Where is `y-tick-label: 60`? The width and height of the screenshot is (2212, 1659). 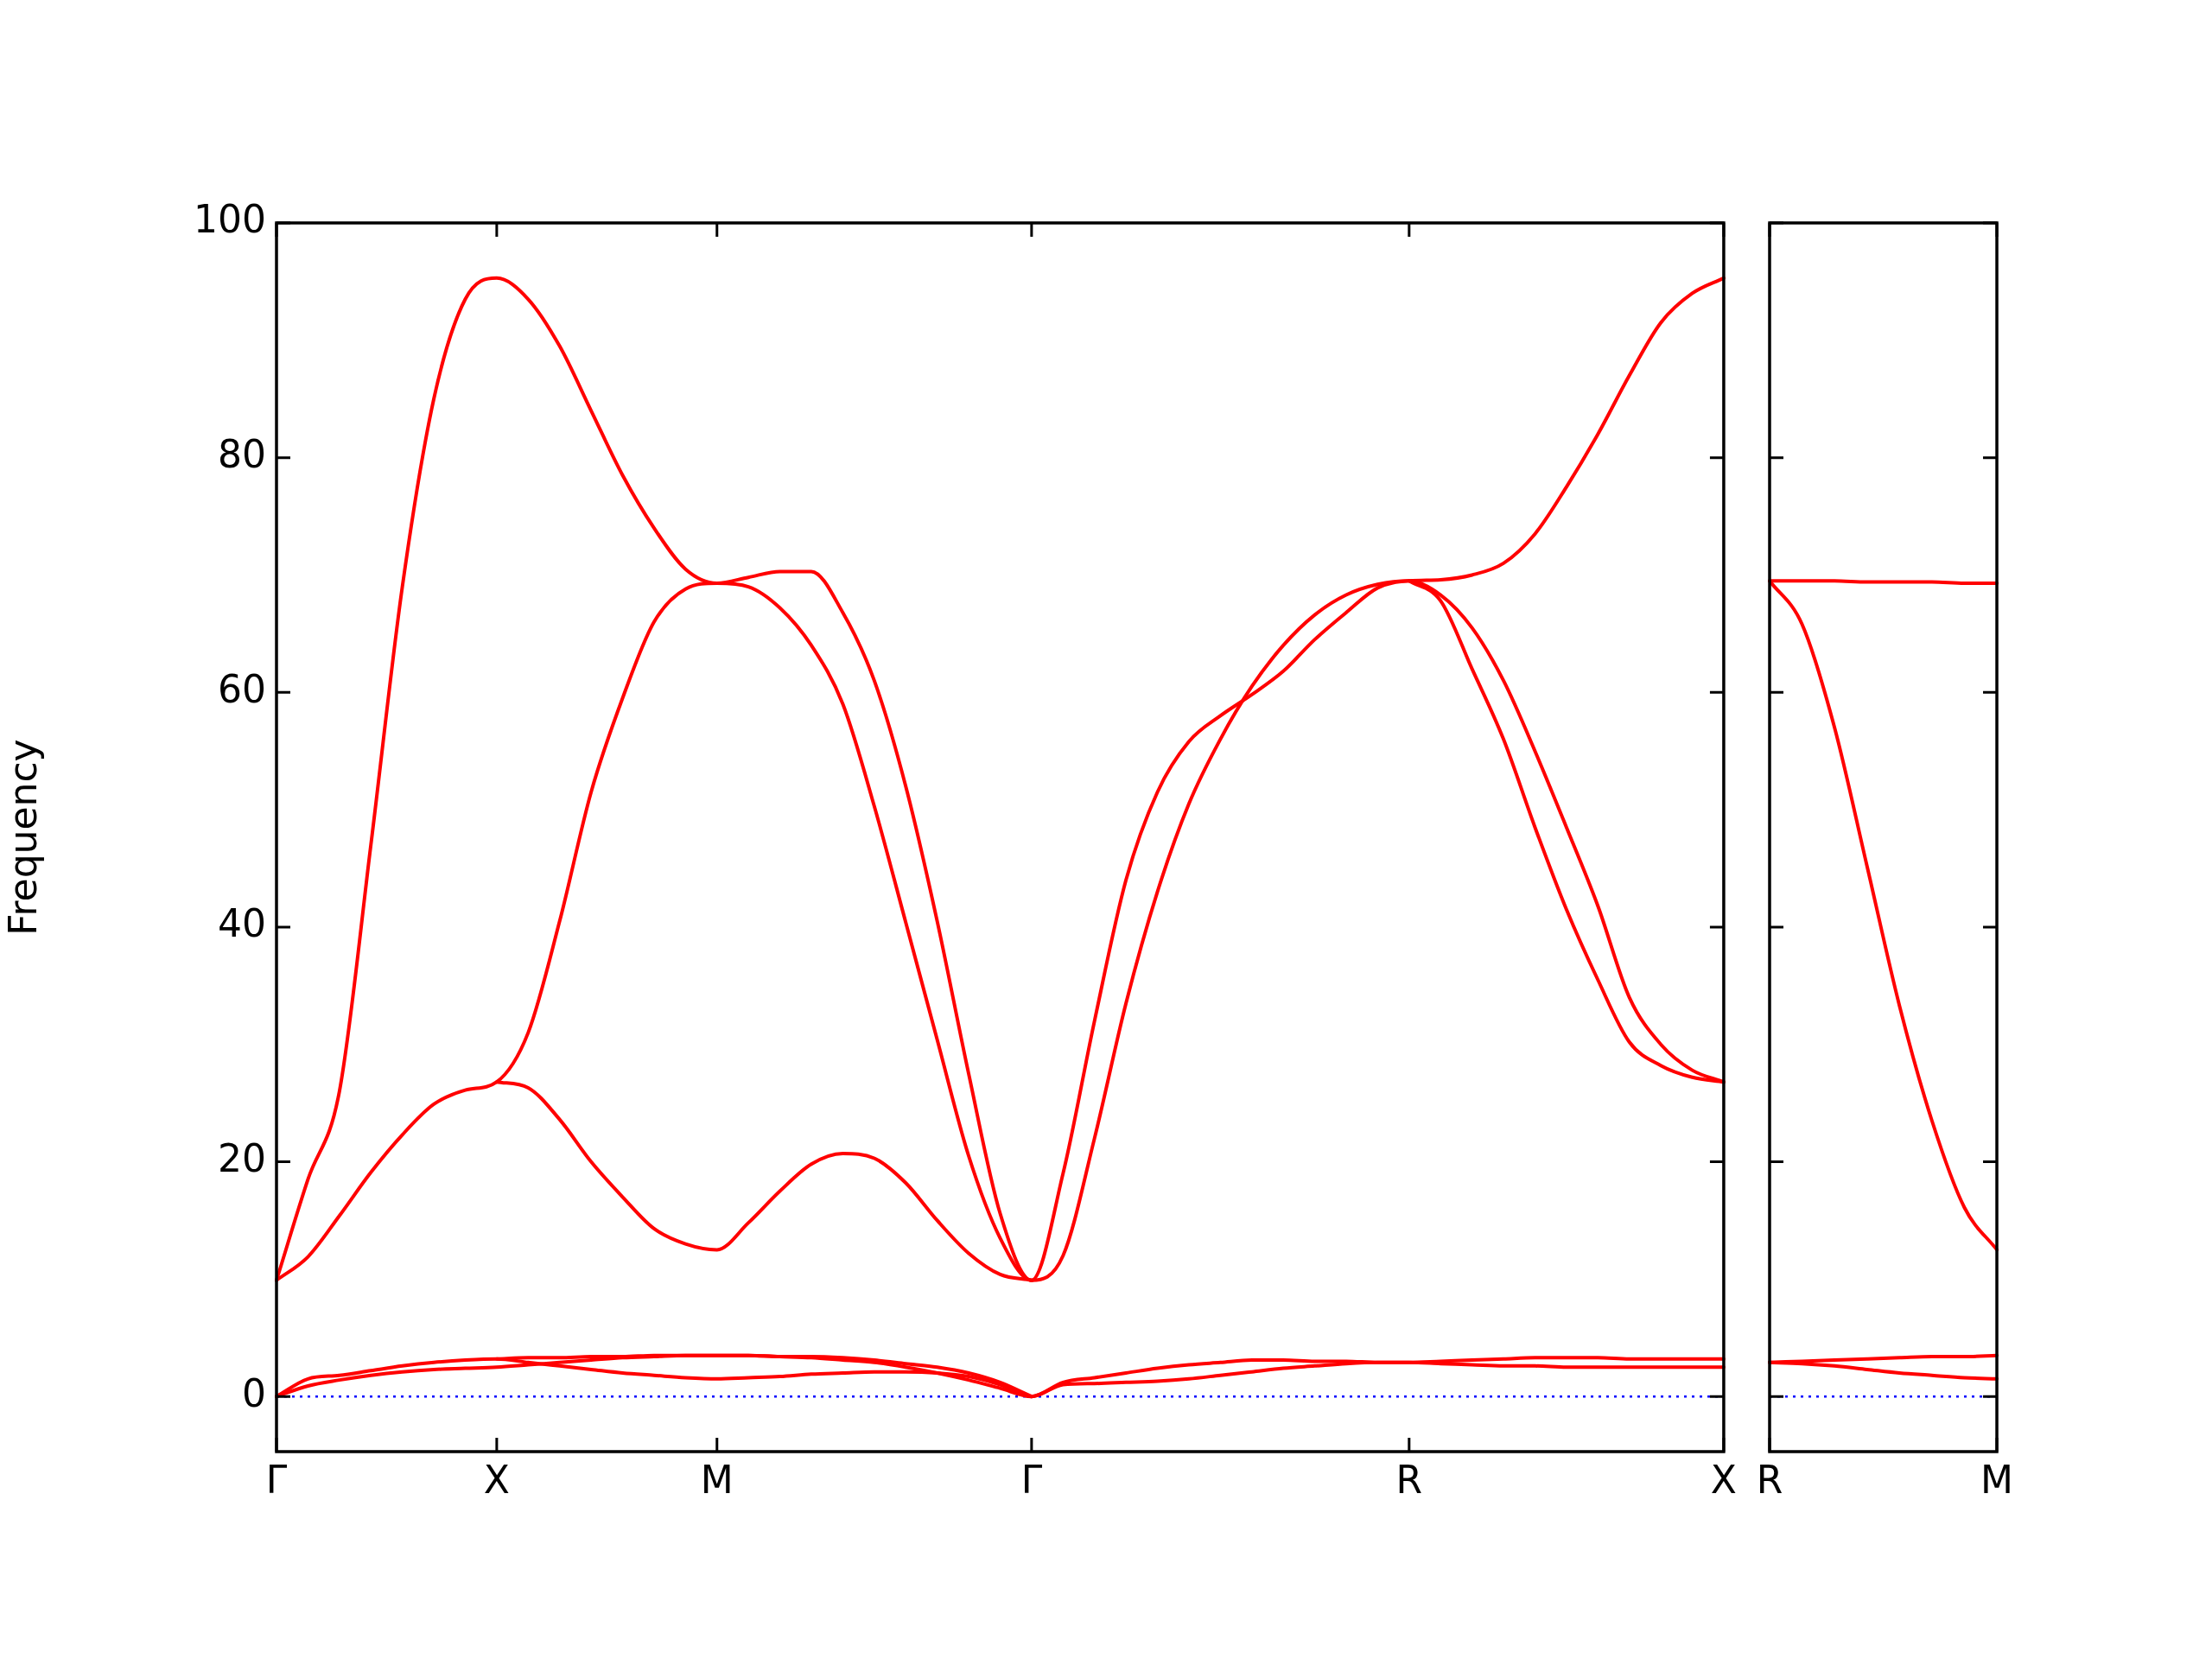 y-tick-label: 60 is located at coordinates (242, 688).